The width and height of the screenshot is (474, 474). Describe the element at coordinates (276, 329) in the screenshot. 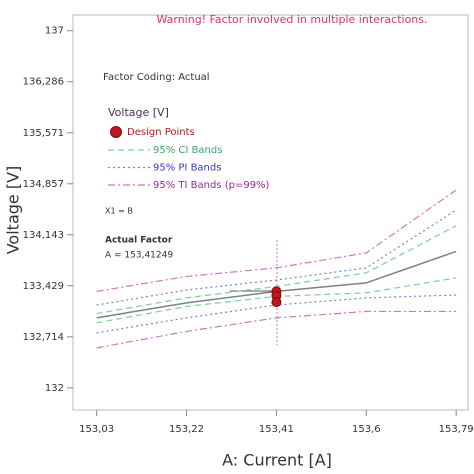

I see `band-lower` at that location.